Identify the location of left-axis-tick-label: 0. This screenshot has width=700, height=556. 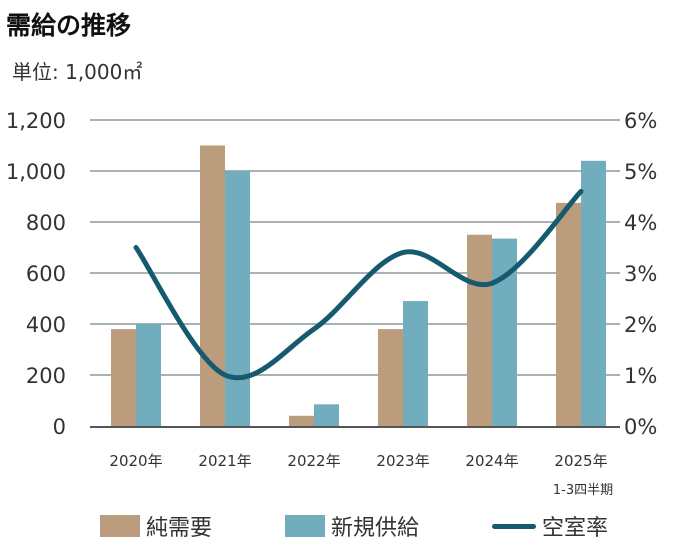
(59, 427).